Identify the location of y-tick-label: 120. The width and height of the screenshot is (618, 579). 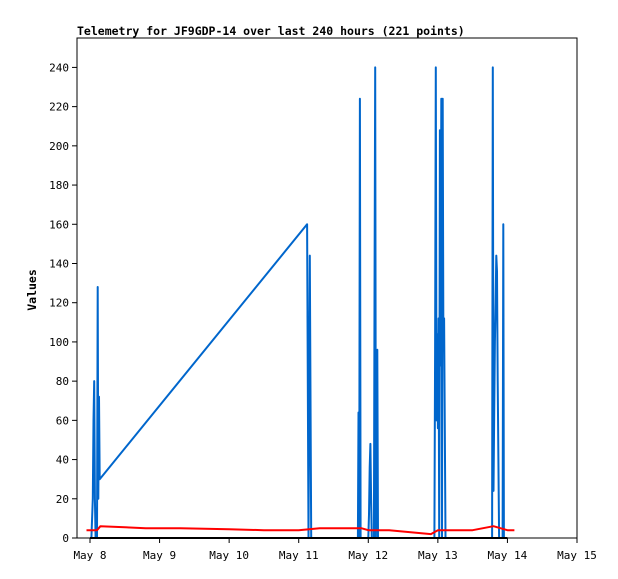
(59, 303).